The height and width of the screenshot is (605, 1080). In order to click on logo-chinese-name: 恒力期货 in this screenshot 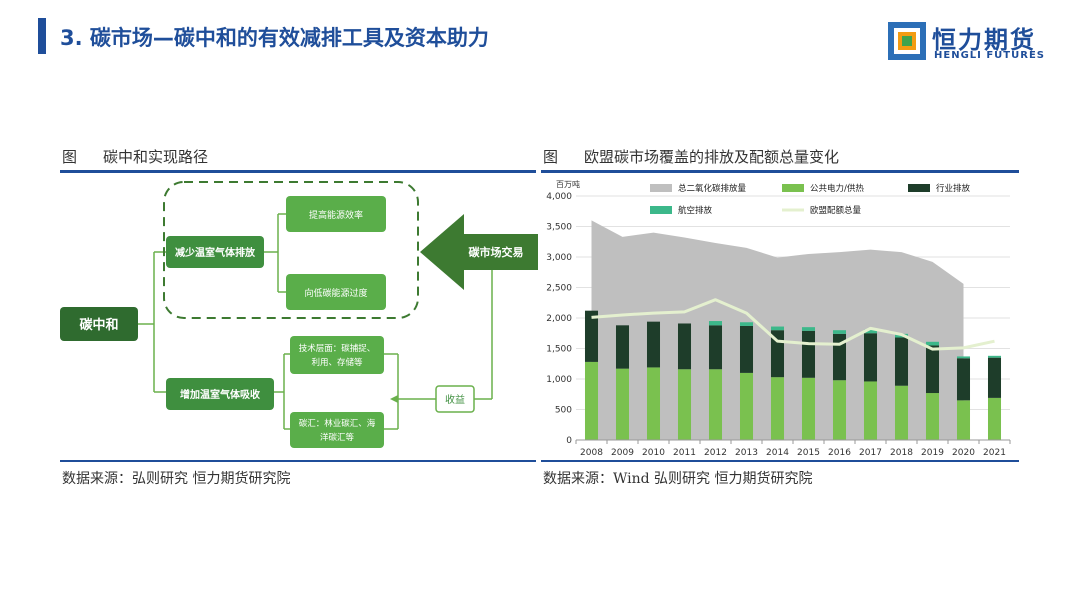, I will do `click(984, 40)`.